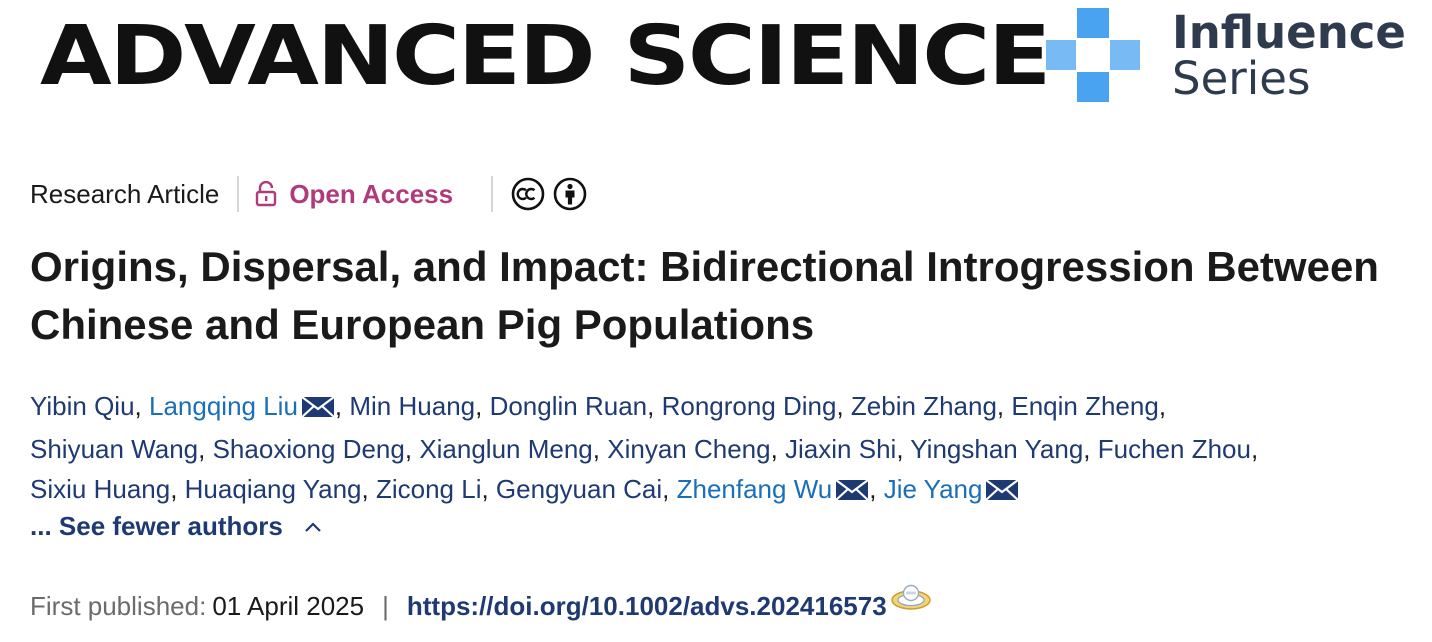  What do you see at coordinates (118, 606) in the screenshot?
I see `first-published-label: First published:` at bounding box center [118, 606].